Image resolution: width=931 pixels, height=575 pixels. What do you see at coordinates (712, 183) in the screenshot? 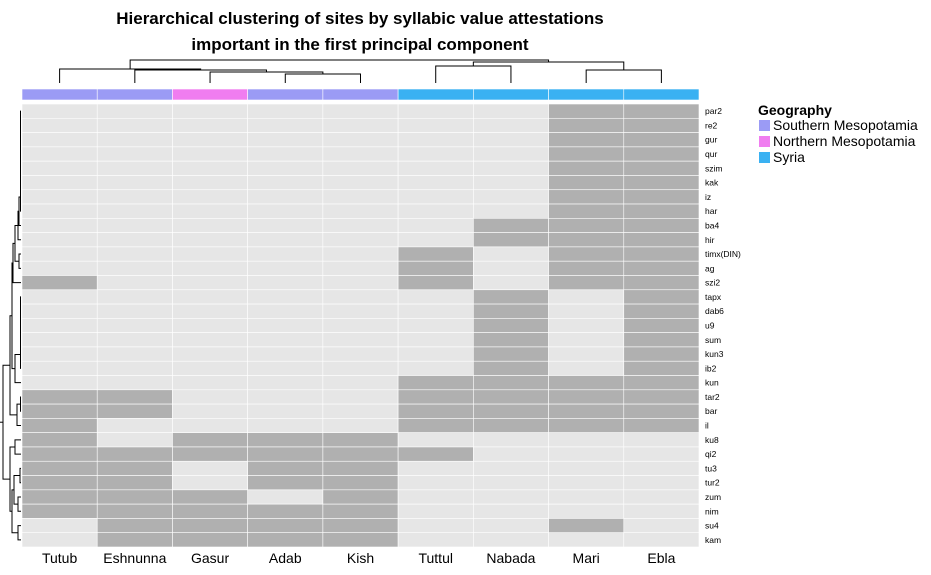
I see `row-label: kak` at bounding box center [712, 183].